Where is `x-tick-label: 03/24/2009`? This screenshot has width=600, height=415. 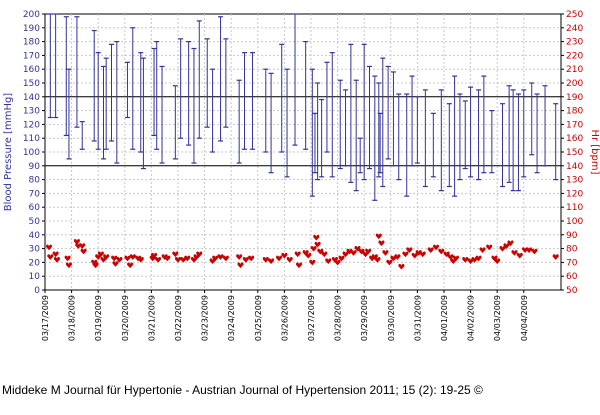 x-tick-label: 03/24/2009 is located at coordinates (231, 318).